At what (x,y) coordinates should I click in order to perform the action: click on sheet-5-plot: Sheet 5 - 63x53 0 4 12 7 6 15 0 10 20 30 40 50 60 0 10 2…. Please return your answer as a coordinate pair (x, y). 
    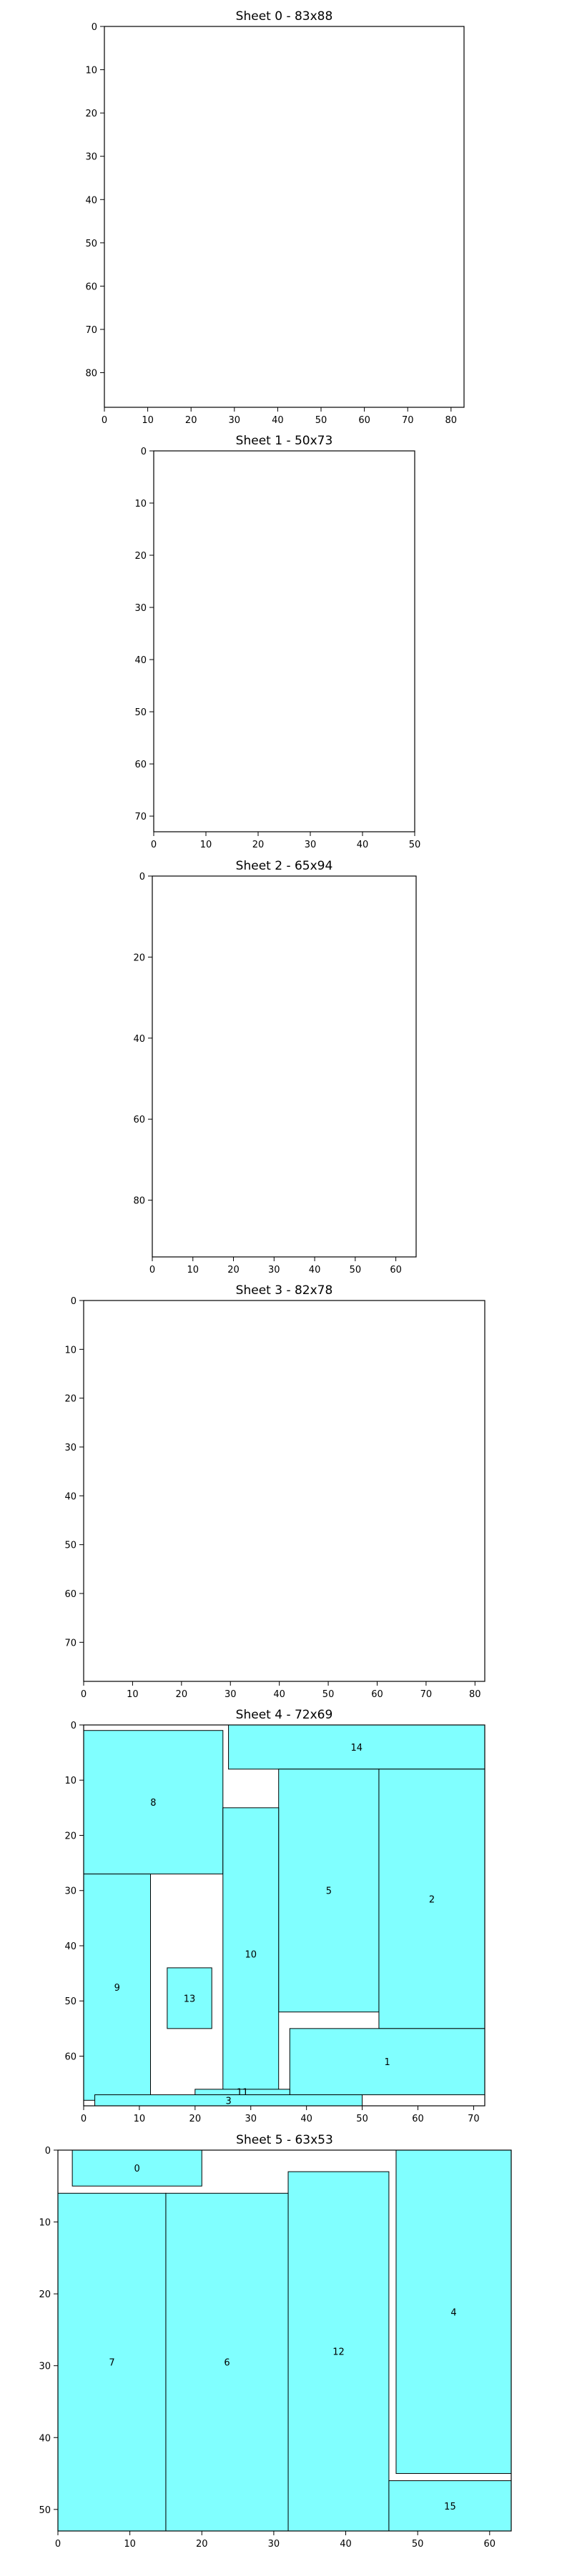
    Looking at the image, I should click on (275, 2341).